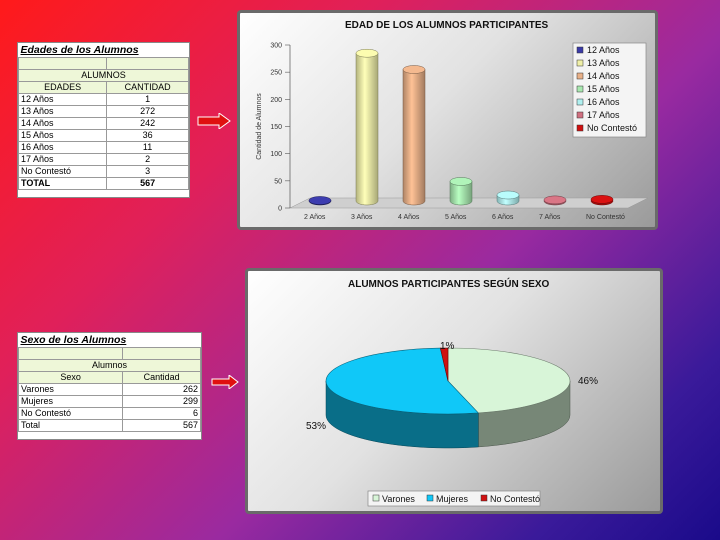  Describe the element at coordinates (161, 401) in the screenshot. I see `table-sexo-row-value: 299` at that location.